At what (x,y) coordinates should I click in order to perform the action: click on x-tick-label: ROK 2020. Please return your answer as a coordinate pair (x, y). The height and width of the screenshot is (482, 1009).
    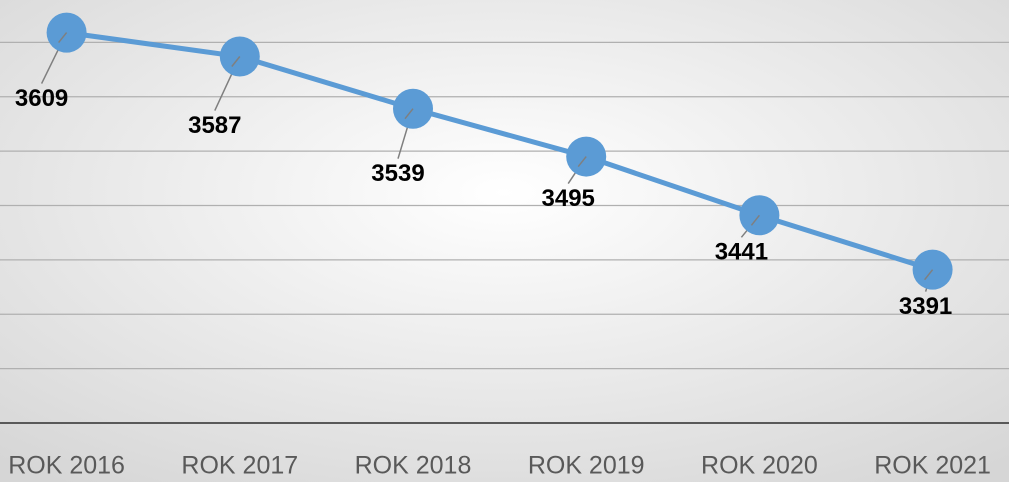
    Looking at the image, I should click on (759, 466).